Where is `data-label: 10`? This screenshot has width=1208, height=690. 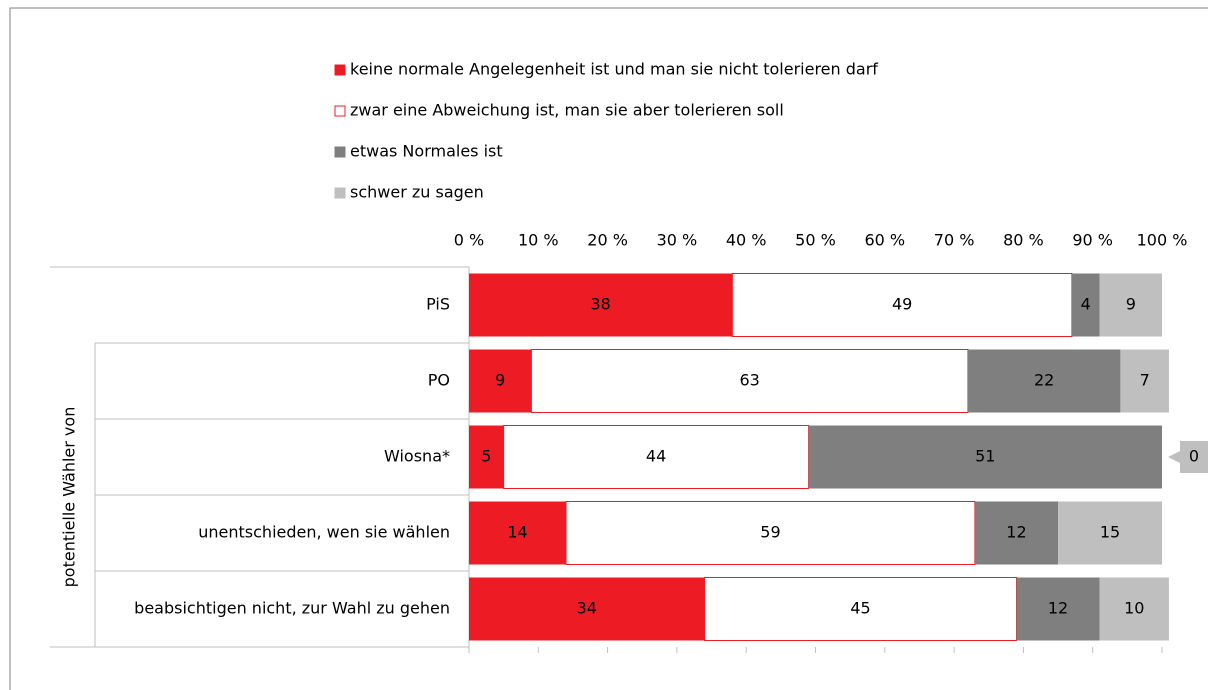
data-label: 10 is located at coordinates (1134, 608).